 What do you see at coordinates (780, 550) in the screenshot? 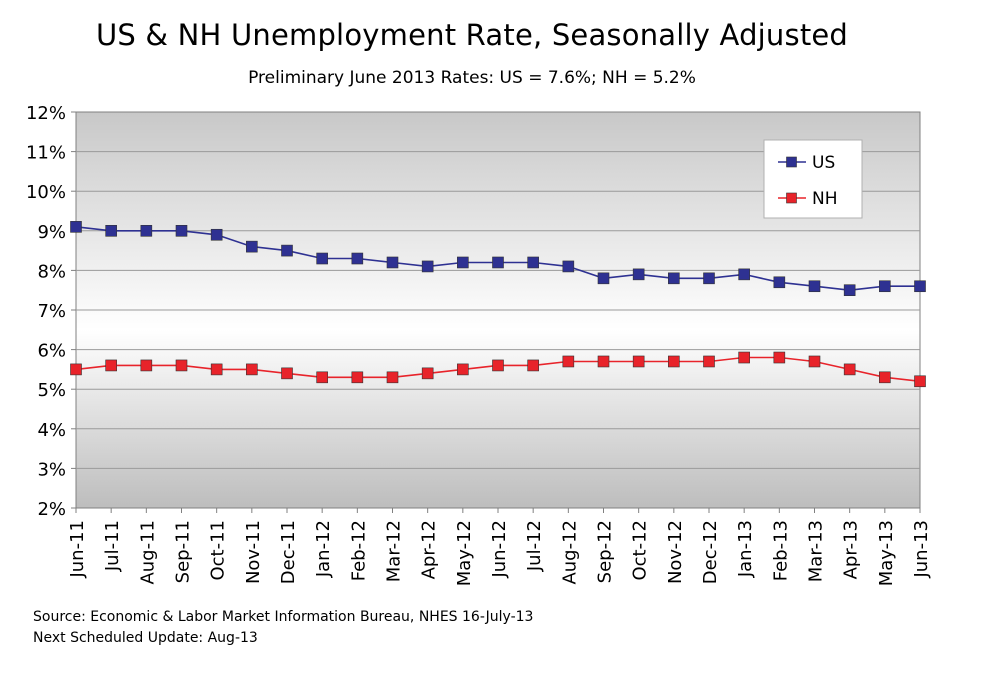
I see `x-tick-label: Feb-13` at bounding box center [780, 550].